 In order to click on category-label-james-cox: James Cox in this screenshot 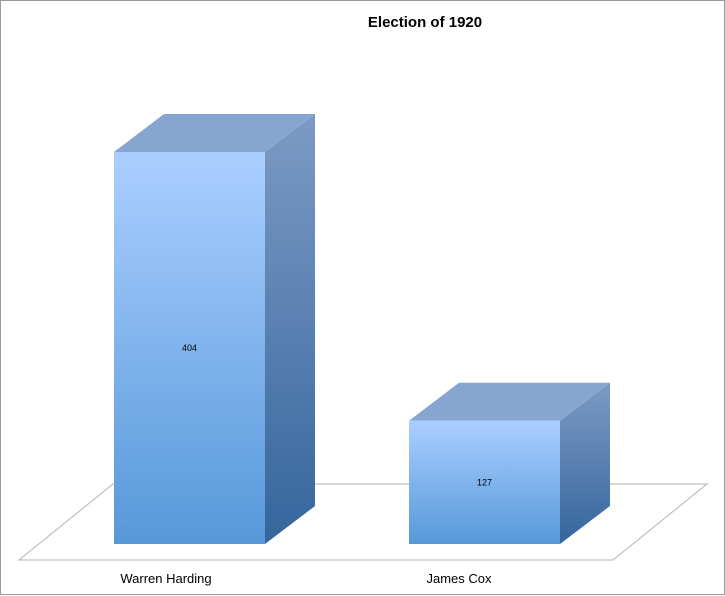, I will do `click(459, 578)`.